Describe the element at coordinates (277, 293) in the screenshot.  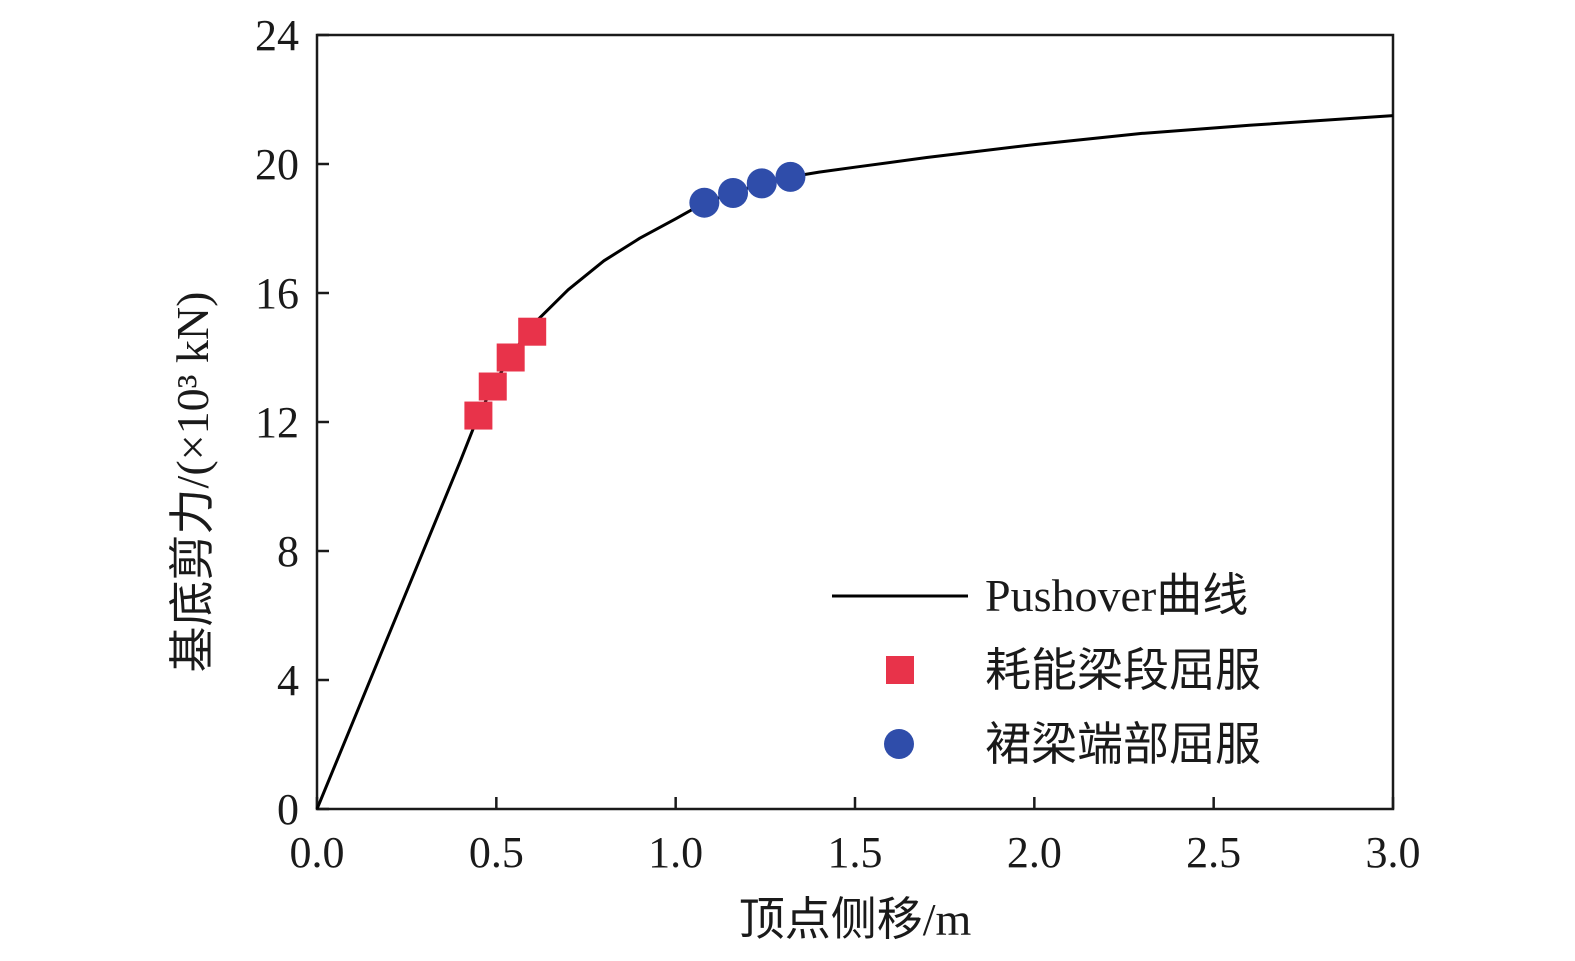
I see `y-tick-label: 16` at that location.